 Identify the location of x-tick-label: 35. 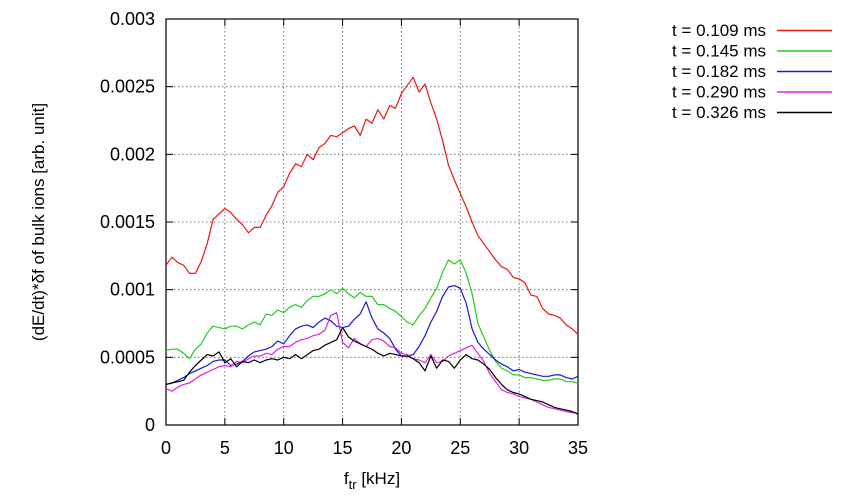
(578, 448).